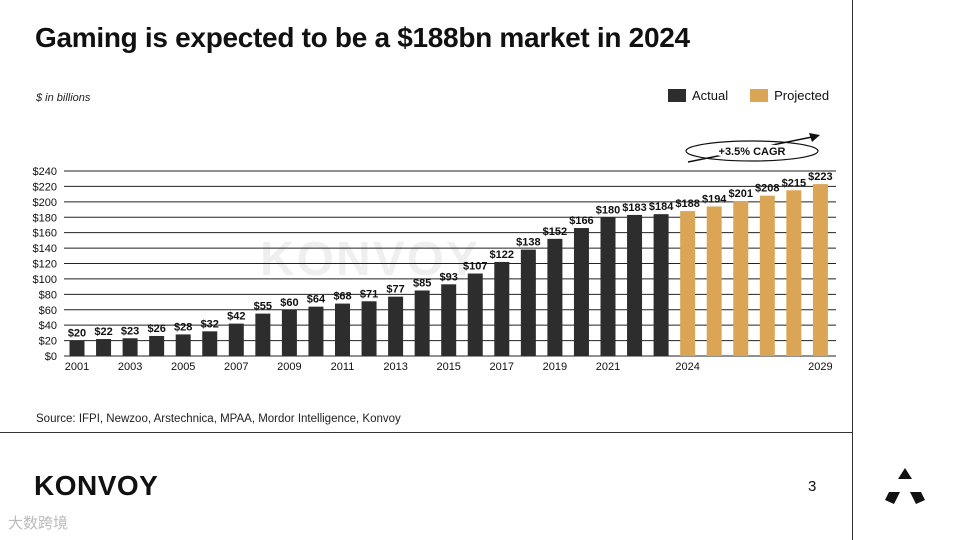  I want to click on x-tick-label: 2021, so click(608, 367).